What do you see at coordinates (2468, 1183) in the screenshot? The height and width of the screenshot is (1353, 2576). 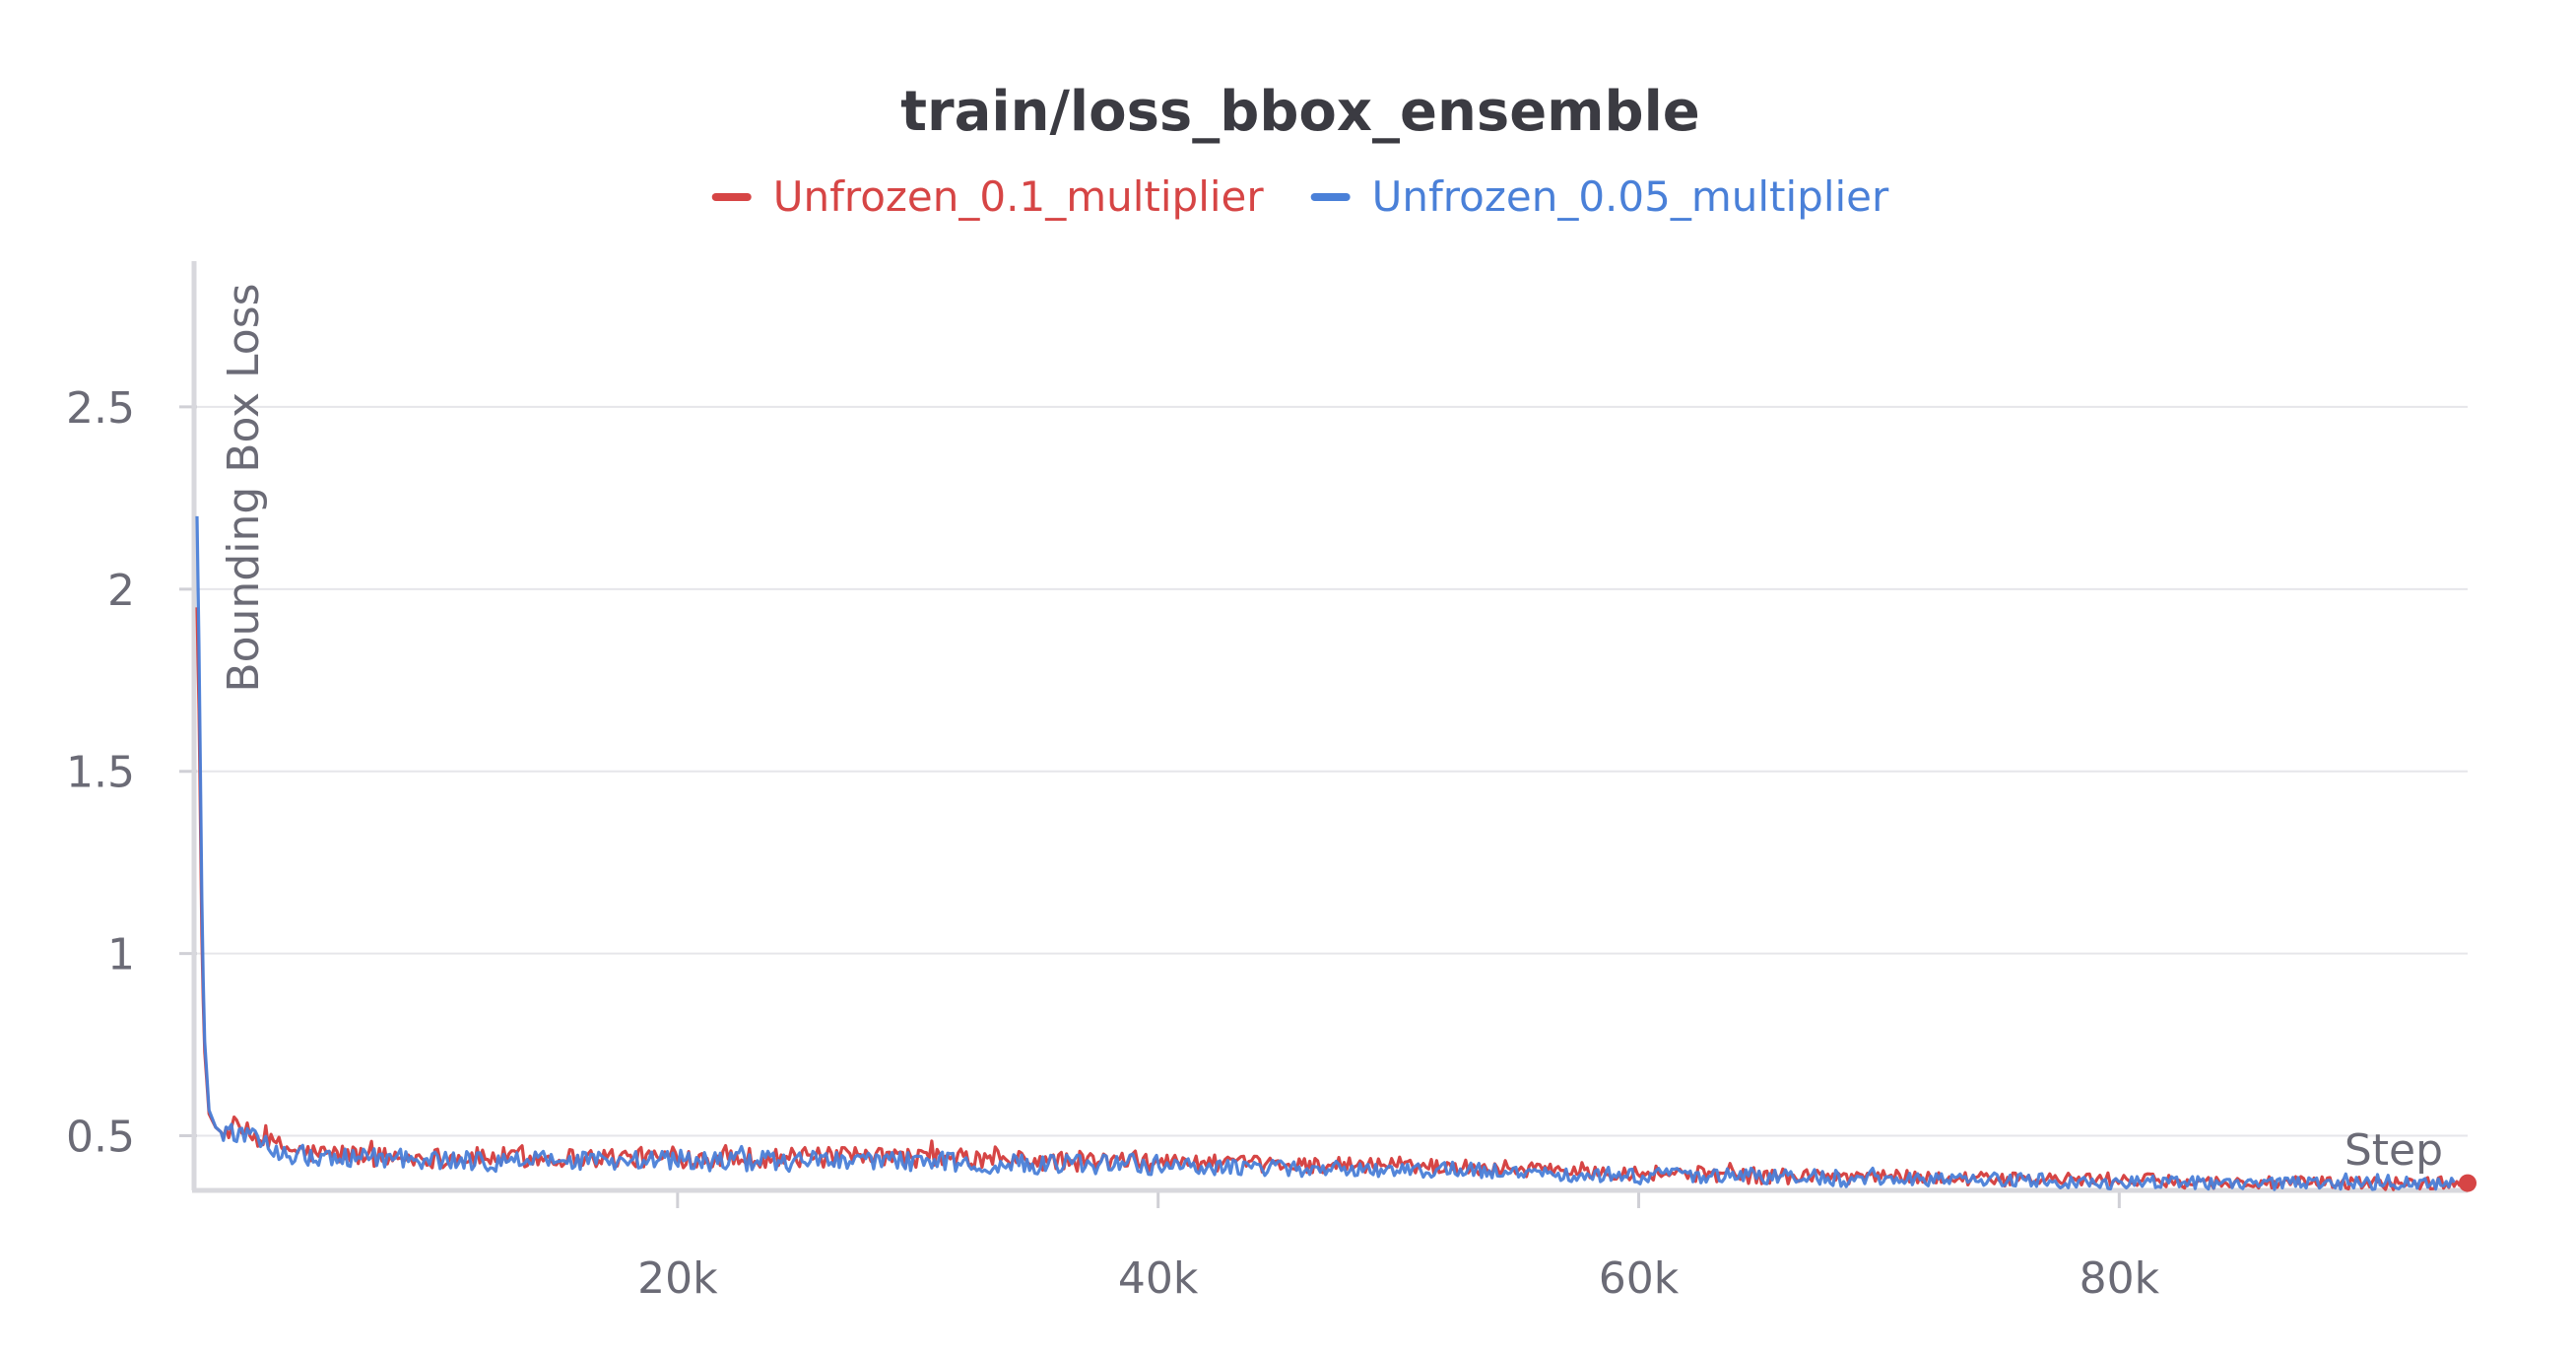 I see `series-end-marker` at bounding box center [2468, 1183].